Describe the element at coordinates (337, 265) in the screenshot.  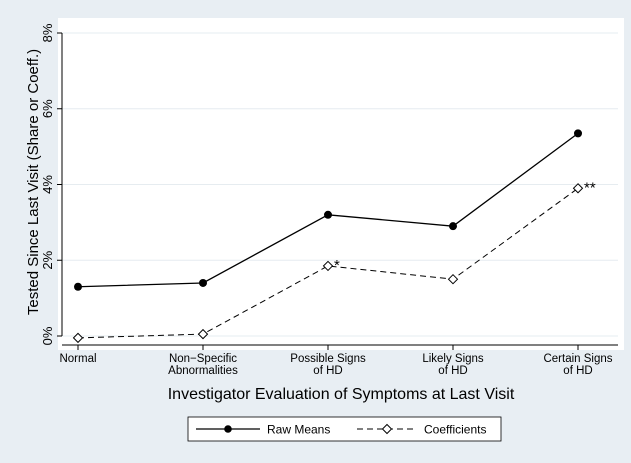
I see `significance-annotation: *` at that location.